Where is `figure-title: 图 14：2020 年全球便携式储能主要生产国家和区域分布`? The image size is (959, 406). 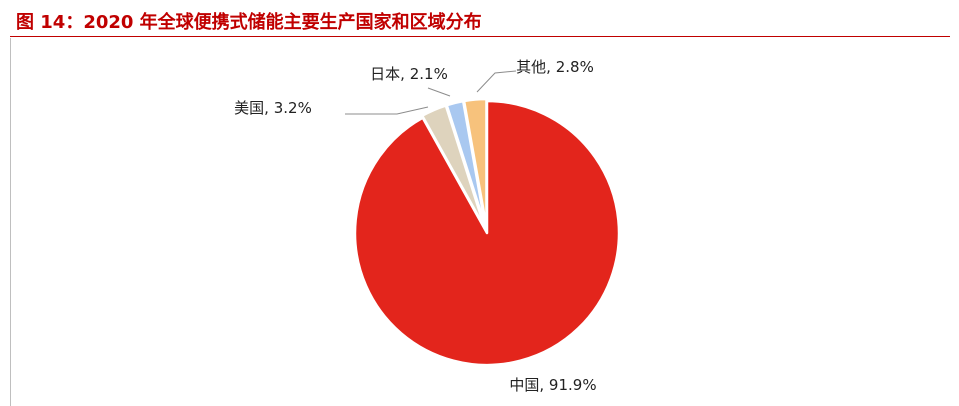 figure-title: 图 14：2020 年全球便携式储能主要生产国家和区域分布 is located at coordinates (249, 22).